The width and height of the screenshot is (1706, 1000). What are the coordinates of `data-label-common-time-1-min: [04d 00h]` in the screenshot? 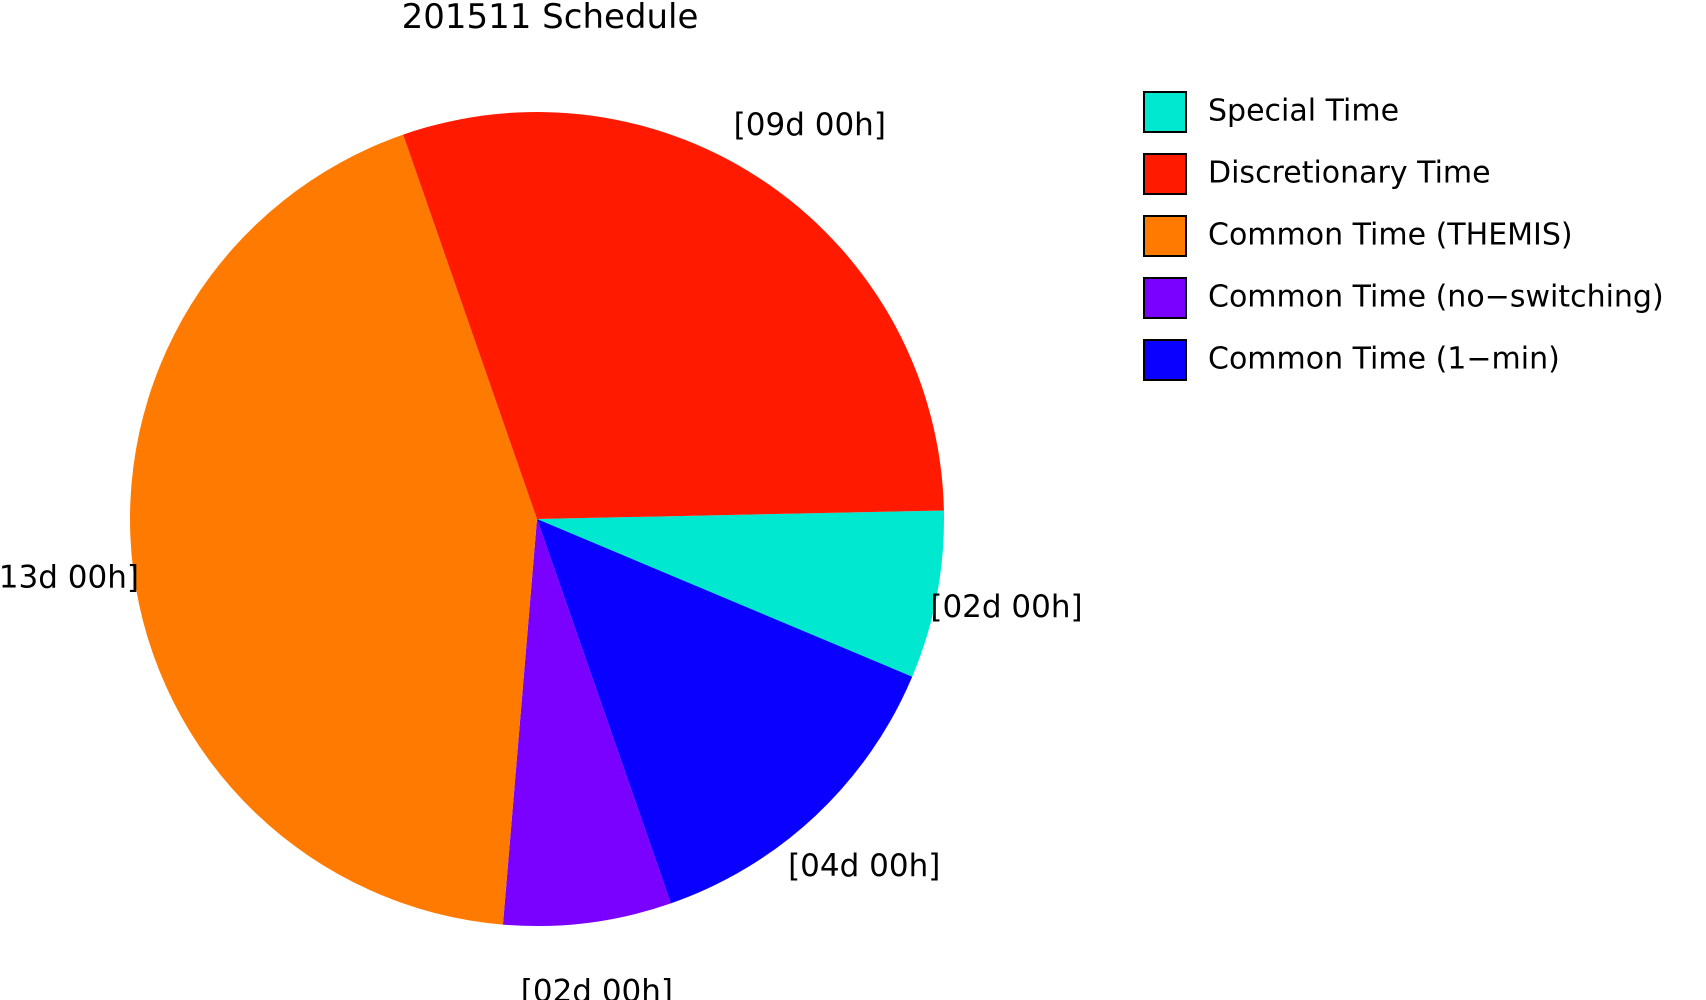 It's located at (864, 866).